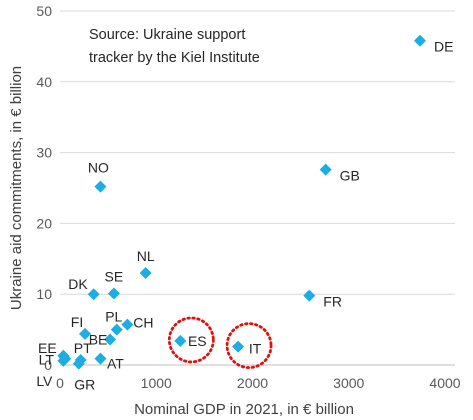 The image size is (473, 420). I want to click on y-tick-label: 10, so click(44, 294).